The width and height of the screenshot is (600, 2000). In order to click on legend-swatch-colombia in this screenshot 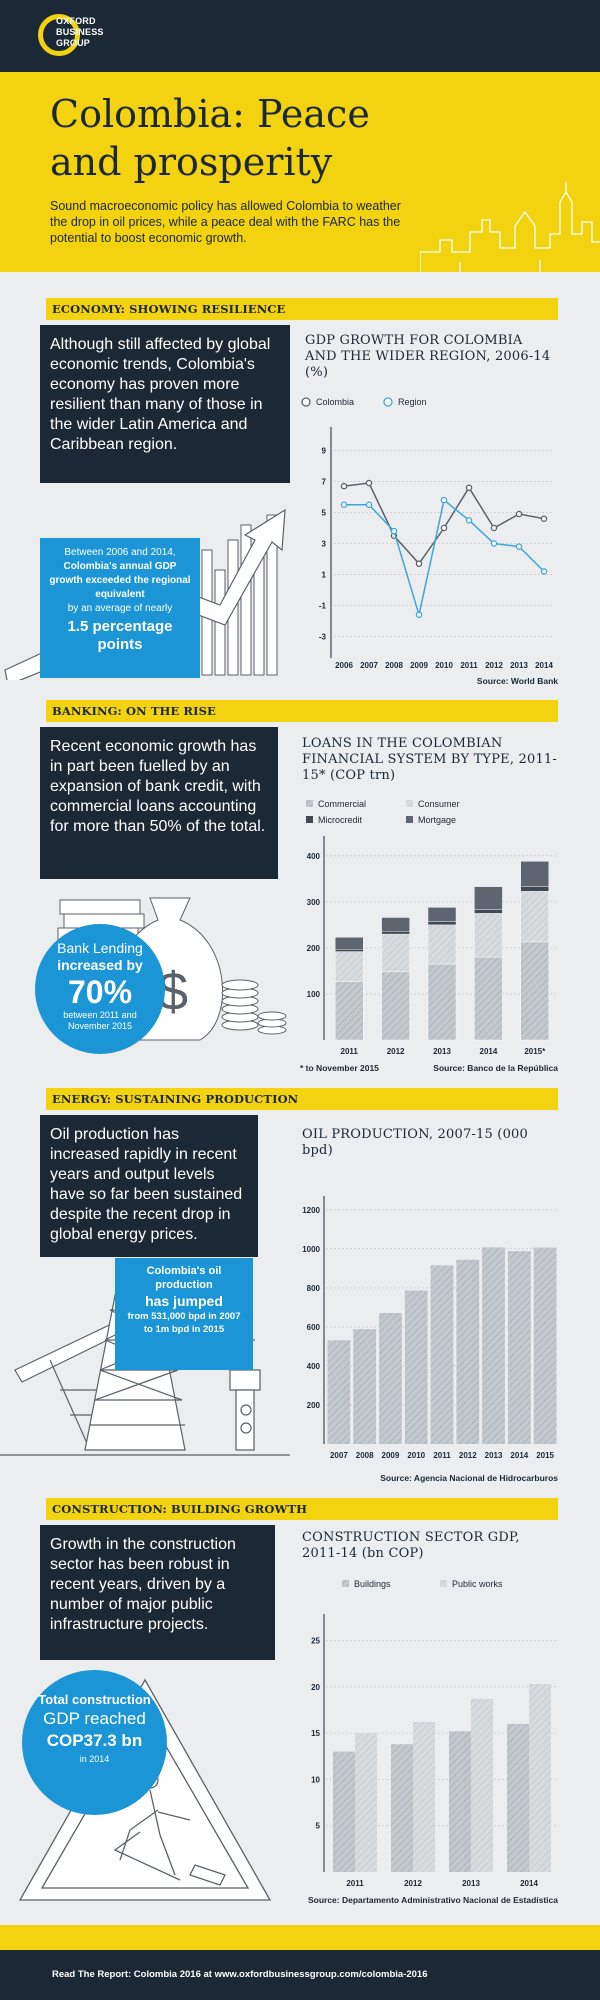, I will do `click(306, 402)`.